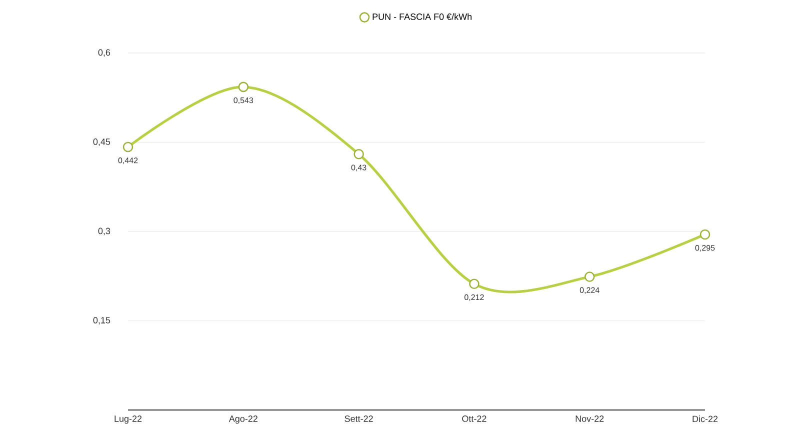 This screenshot has width=812, height=440. Describe the element at coordinates (590, 290) in the screenshot. I see `data-label: 0,224` at that location.